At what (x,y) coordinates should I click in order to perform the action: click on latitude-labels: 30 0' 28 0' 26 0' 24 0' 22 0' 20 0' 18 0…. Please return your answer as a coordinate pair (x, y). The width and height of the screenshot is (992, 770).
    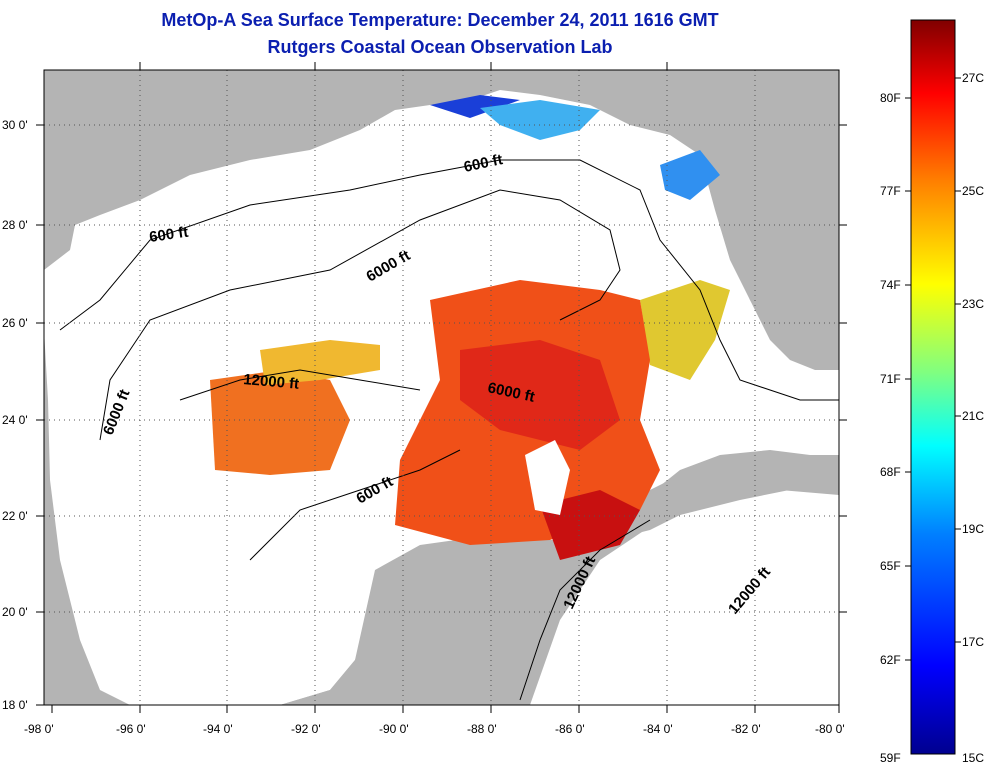
    Looking at the image, I should click on (15, 415).